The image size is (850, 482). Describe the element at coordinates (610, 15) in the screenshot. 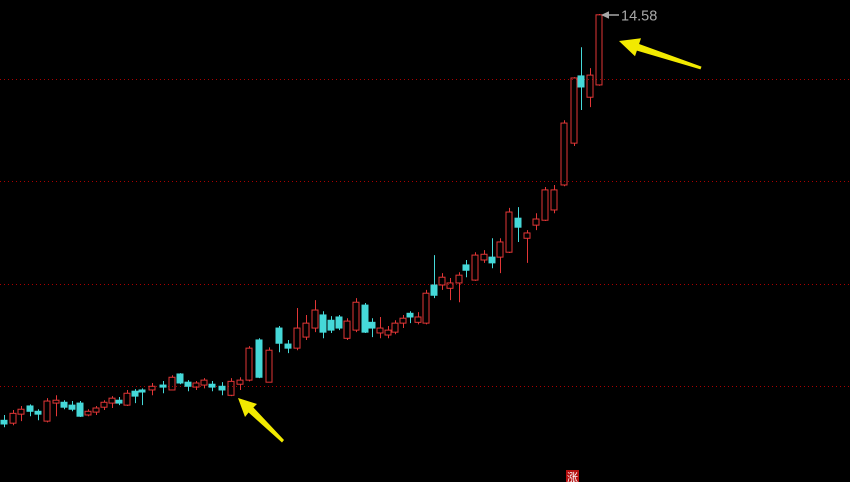

I see `peak-price-pointer` at that location.